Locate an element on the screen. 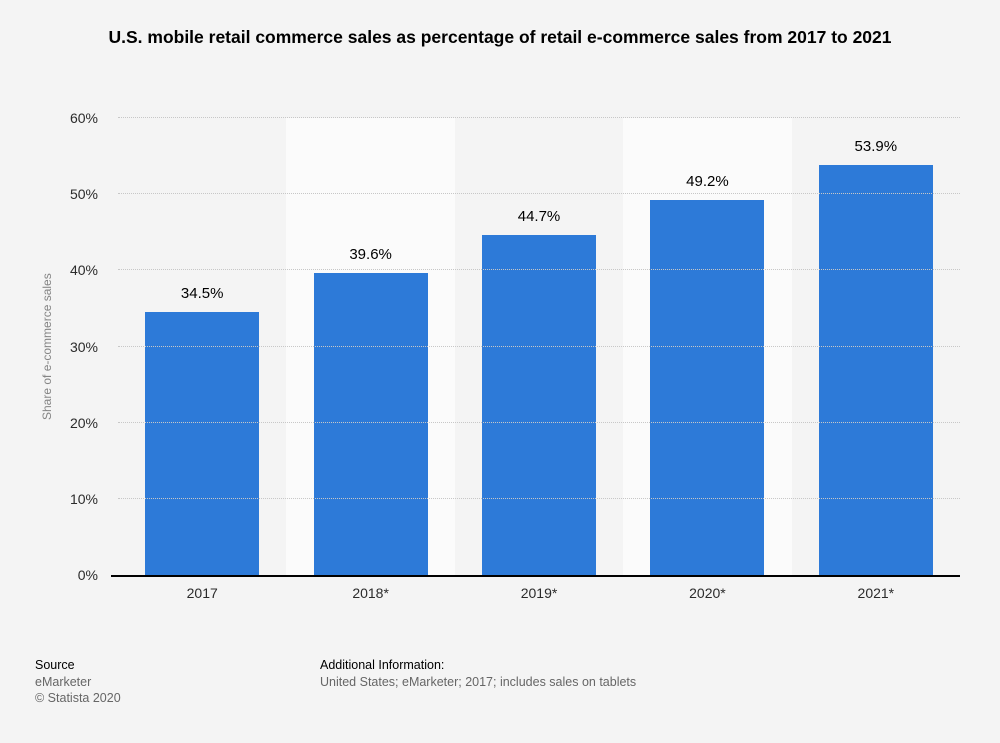  source-value: eMarketer is located at coordinates (63, 681).